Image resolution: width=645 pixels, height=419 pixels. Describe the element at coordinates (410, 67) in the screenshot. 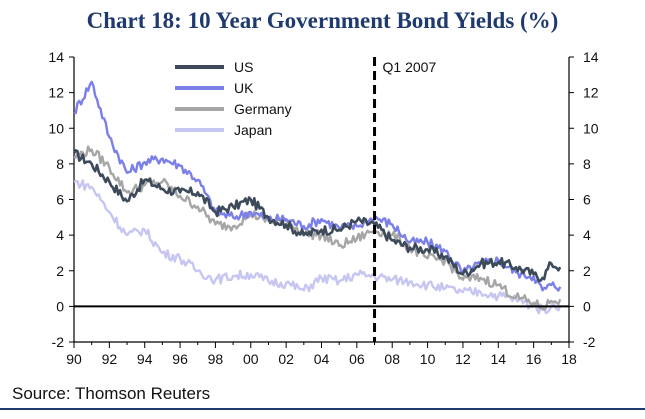

I see `annotation-label: Q1 2007` at that location.